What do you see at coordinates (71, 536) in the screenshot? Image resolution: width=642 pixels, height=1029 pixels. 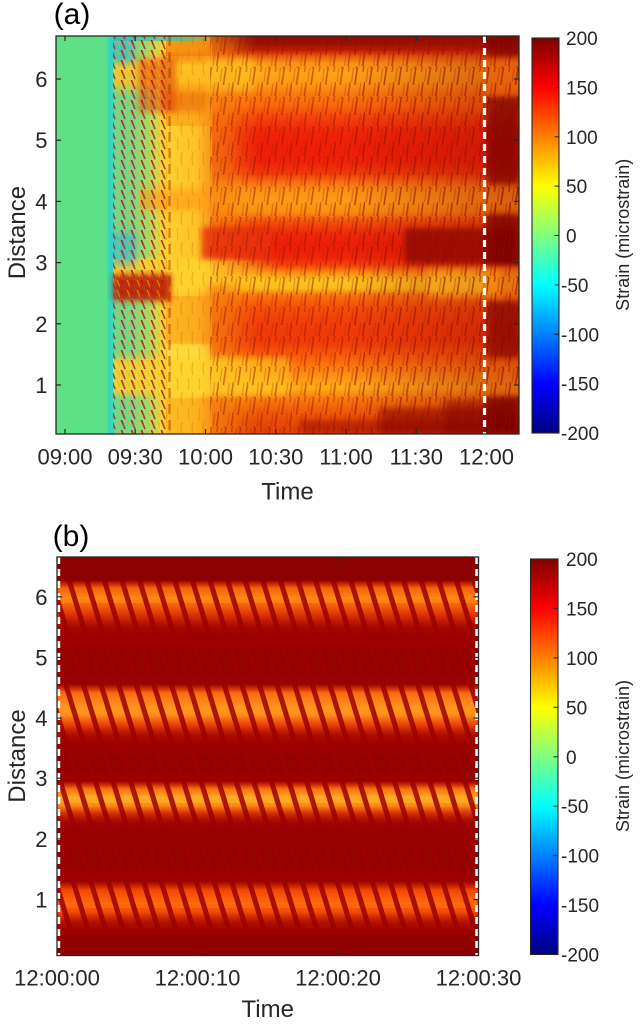 I see `svg-text: (b)` at bounding box center [71, 536].